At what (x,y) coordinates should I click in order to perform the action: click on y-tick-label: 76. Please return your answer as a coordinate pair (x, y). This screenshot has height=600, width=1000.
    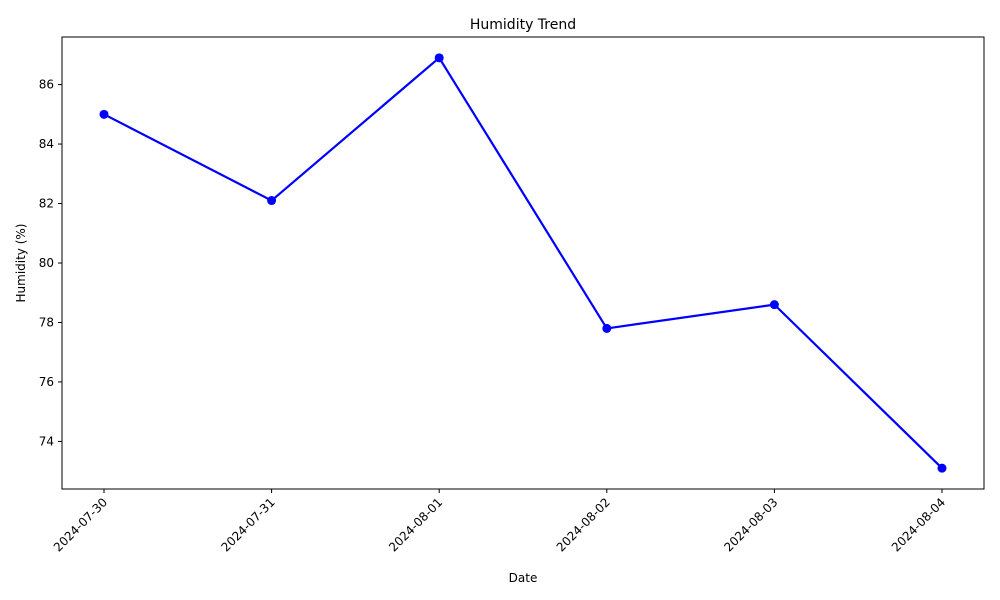
    Looking at the image, I should click on (46, 382).